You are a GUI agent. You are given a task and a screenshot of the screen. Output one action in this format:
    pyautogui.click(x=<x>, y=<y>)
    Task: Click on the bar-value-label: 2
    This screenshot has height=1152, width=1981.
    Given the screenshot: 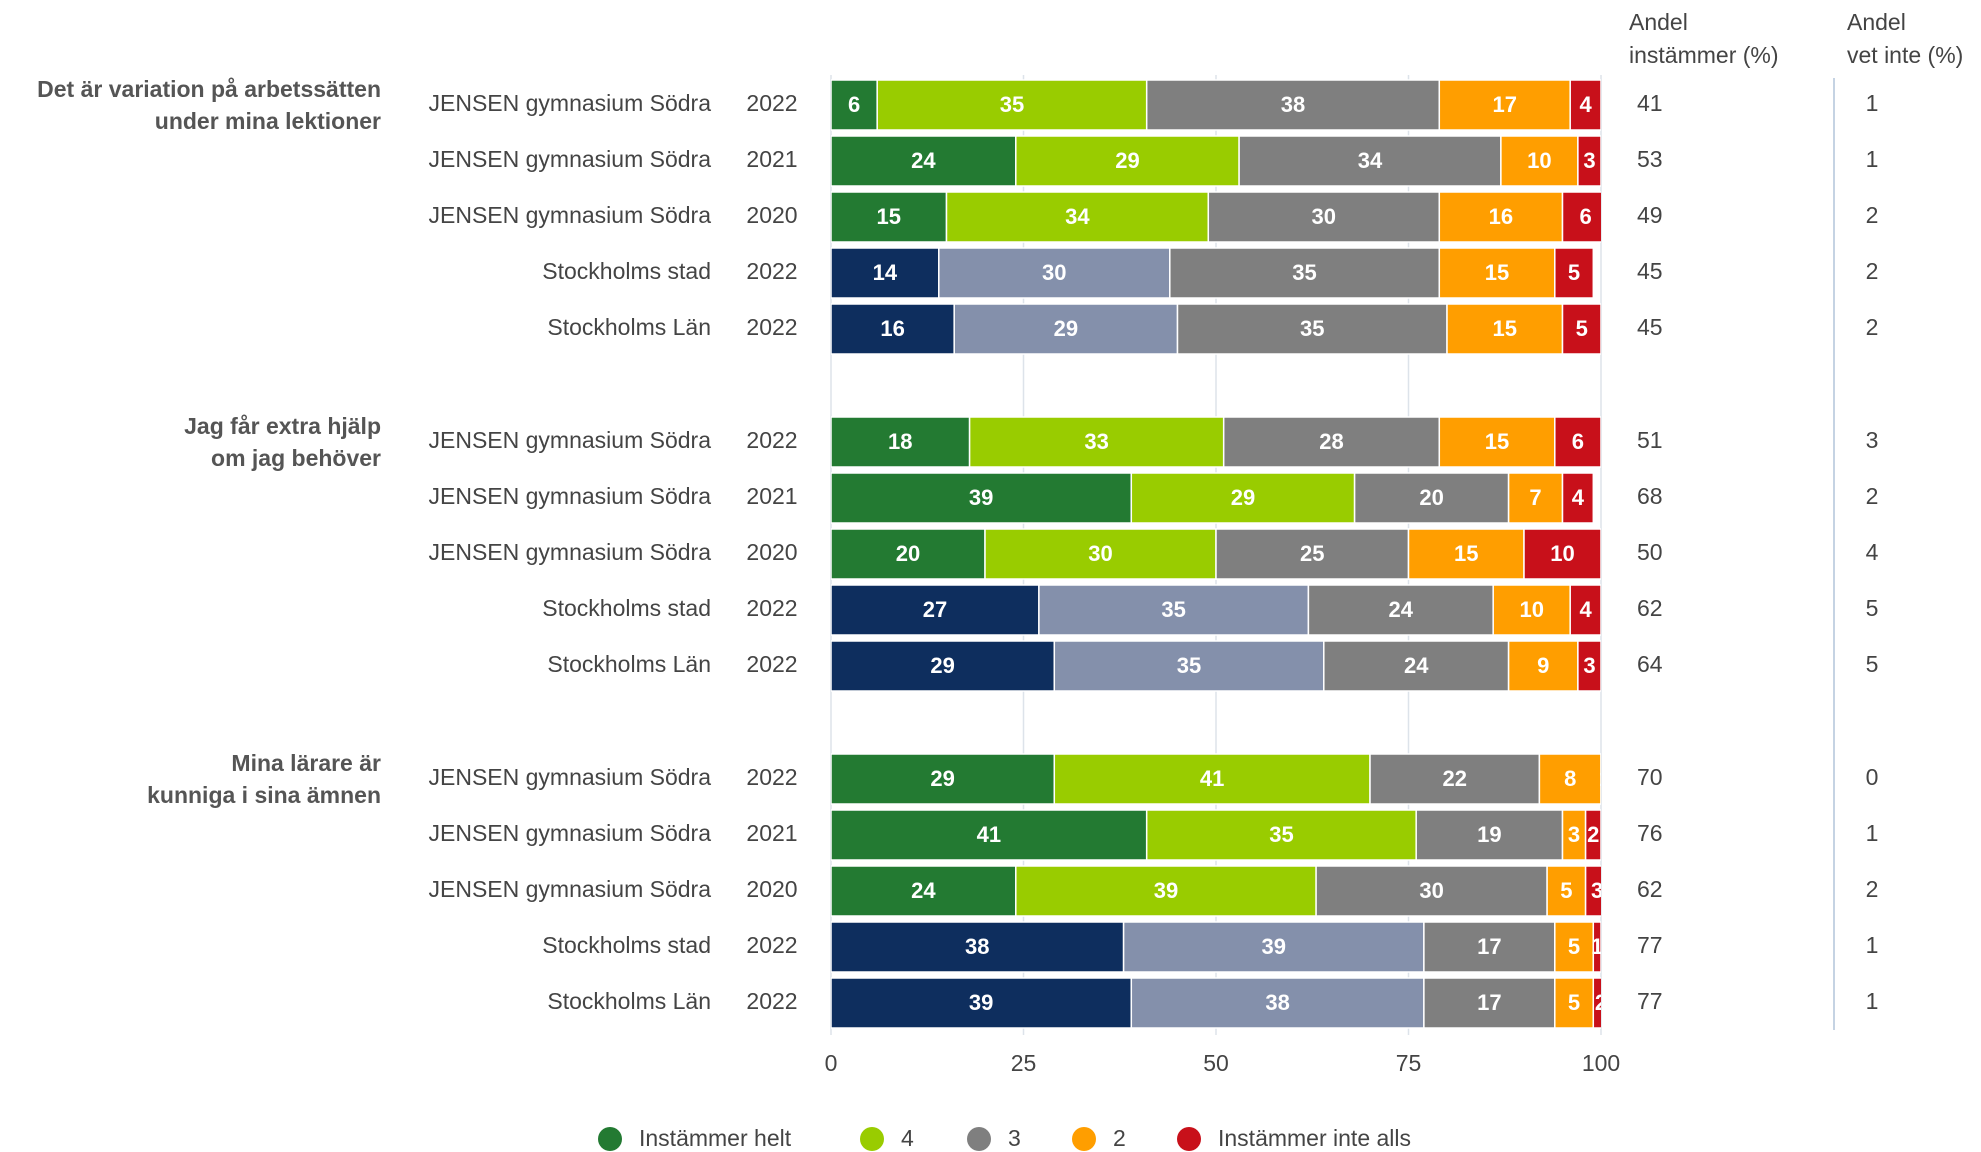 What is the action you would take?
    pyautogui.click(x=1593, y=834)
    